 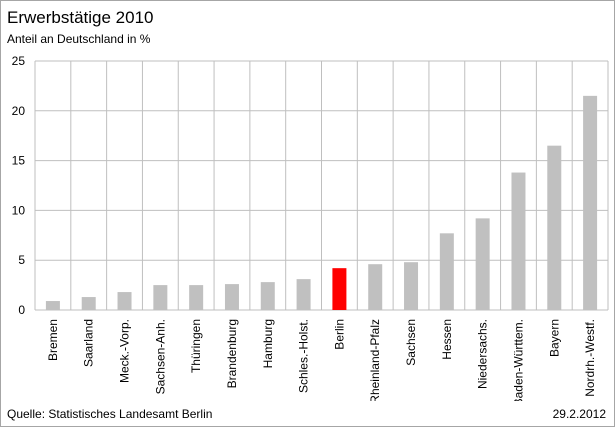 I want to click on x-tick-label: Niedersachs., so click(x=483, y=354).